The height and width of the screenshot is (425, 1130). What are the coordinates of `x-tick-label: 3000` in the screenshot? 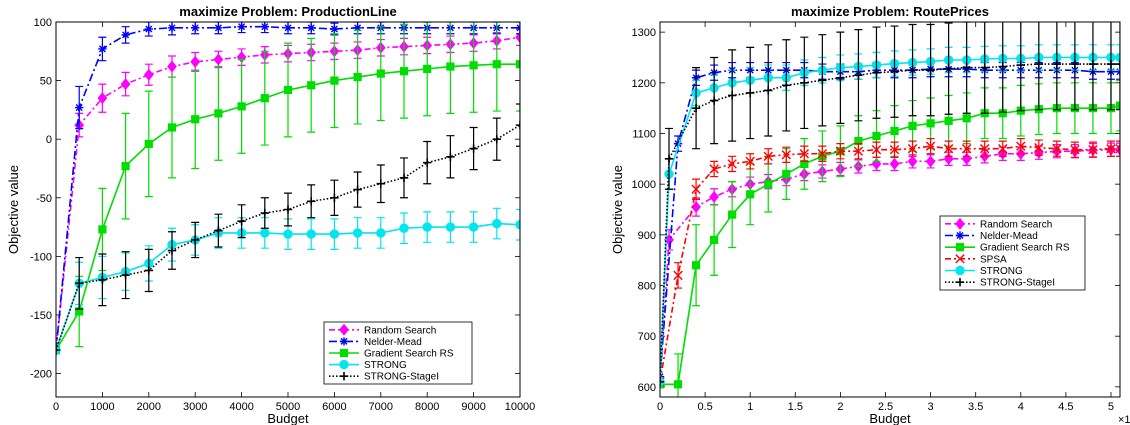 It's located at (195, 407).